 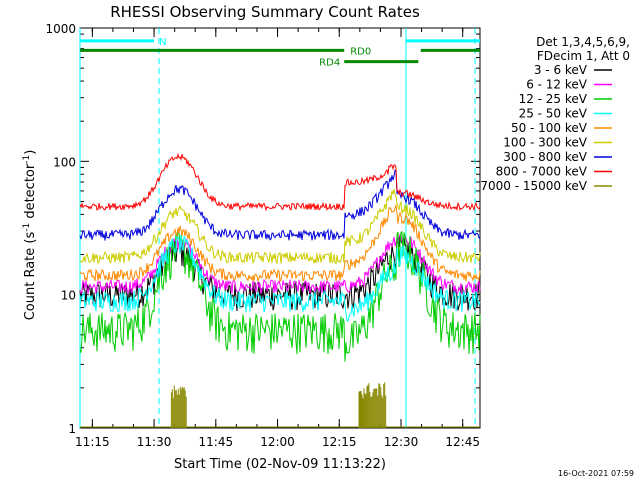 What do you see at coordinates (533, 186) in the screenshot?
I see `legend-entry-label: 7000 - 15000 keV` at bounding box center [533, 186].